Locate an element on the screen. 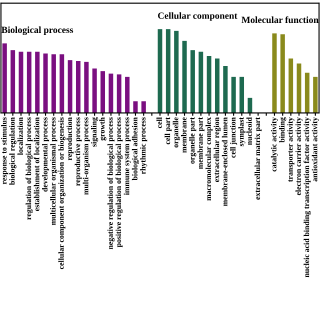 The image size is (320, 320). series-label: Cellular component is located at coordinates (198, 16).